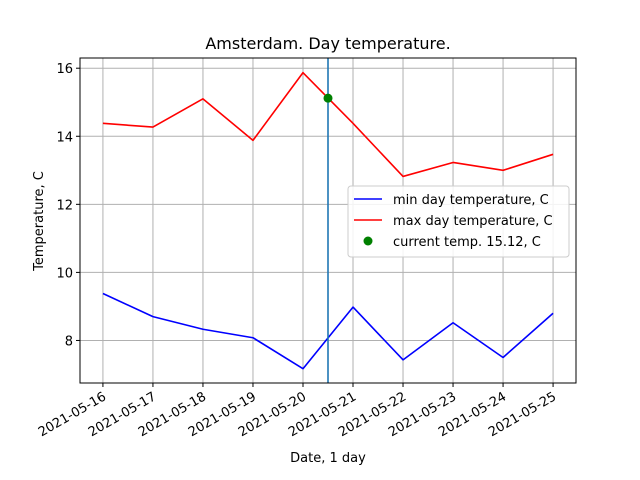 Image resolution: width=640 pixels, height=480 pixels. I want to click on y-axis-title: Temperature, C, so click(39, 221).